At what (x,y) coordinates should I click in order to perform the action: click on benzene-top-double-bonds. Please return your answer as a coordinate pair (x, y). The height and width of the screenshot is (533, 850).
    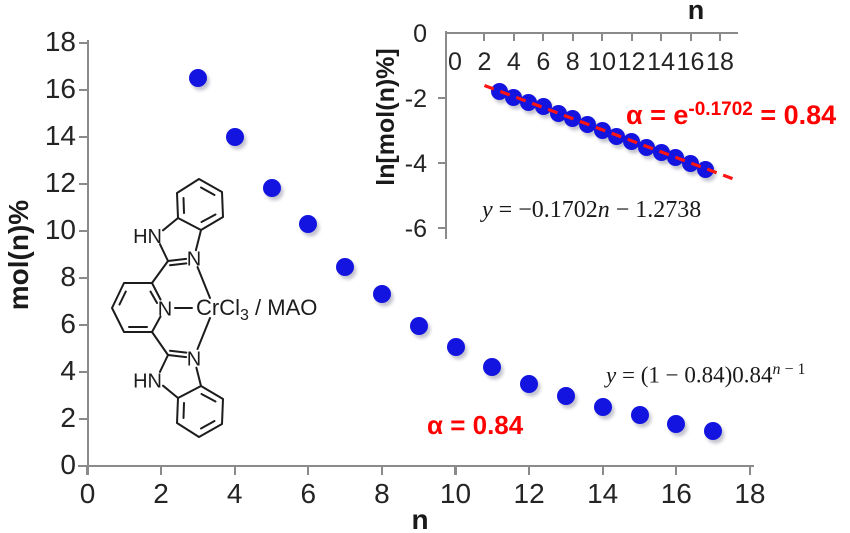
    Looking at the image, I should click on (199, 204).